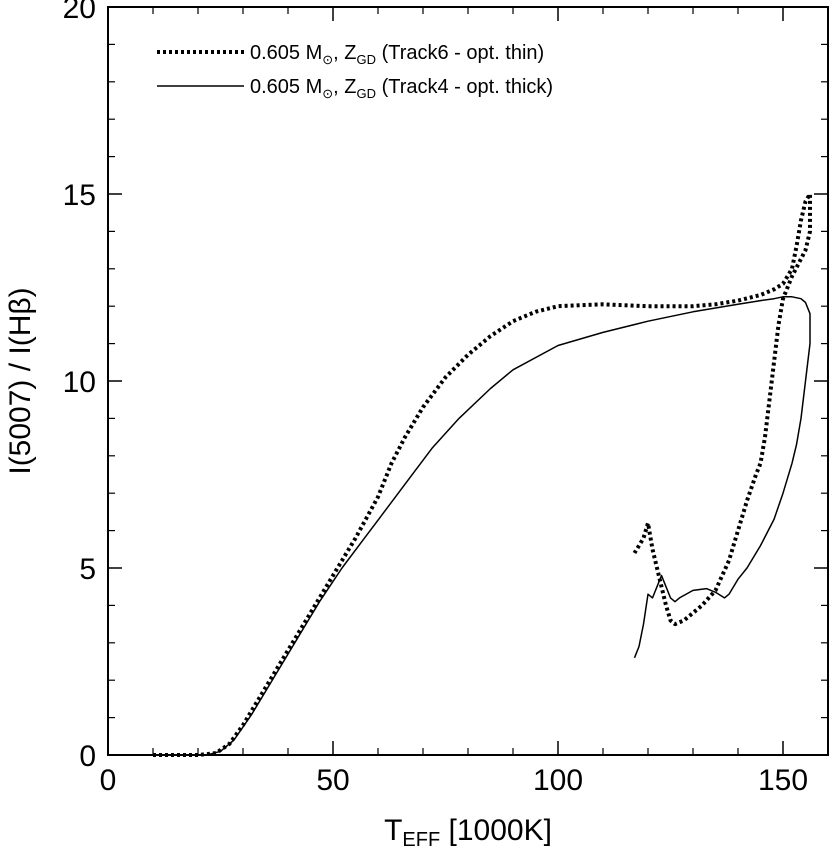 Image resolution: width=831 pixels, height=852 pixels. I want to click on y-tick-label: 20, so click(79, 12).